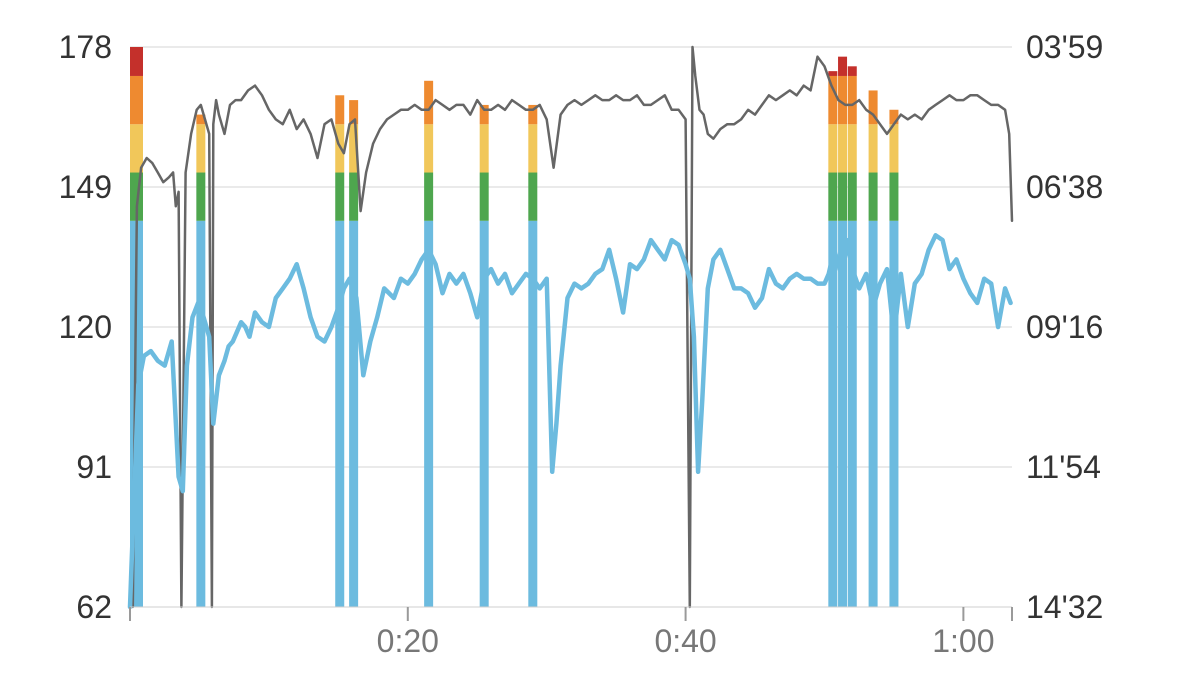  What do you see at coordinates (685, 641) in the screenshot?
I see `x-tick-label: 0:40` at bounding box center [685, 641].